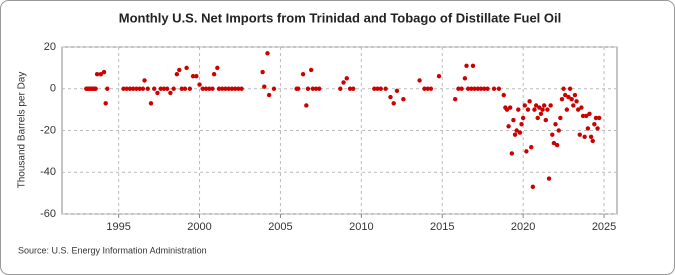  What do you see at coordinates (604, 227) in the screenshot?
I see `x-tick-label: 2025` at bounding box center [604, 227].